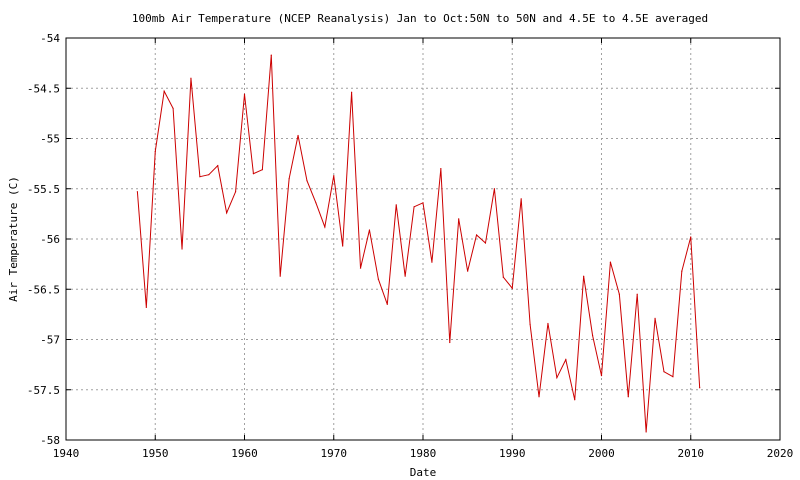 The height and width of the screenshot is (480, 800). What do you see at coordinates (50, 239) in the screenshot?
I see `y-tick-label: -56` at bounding box center [50, 239].